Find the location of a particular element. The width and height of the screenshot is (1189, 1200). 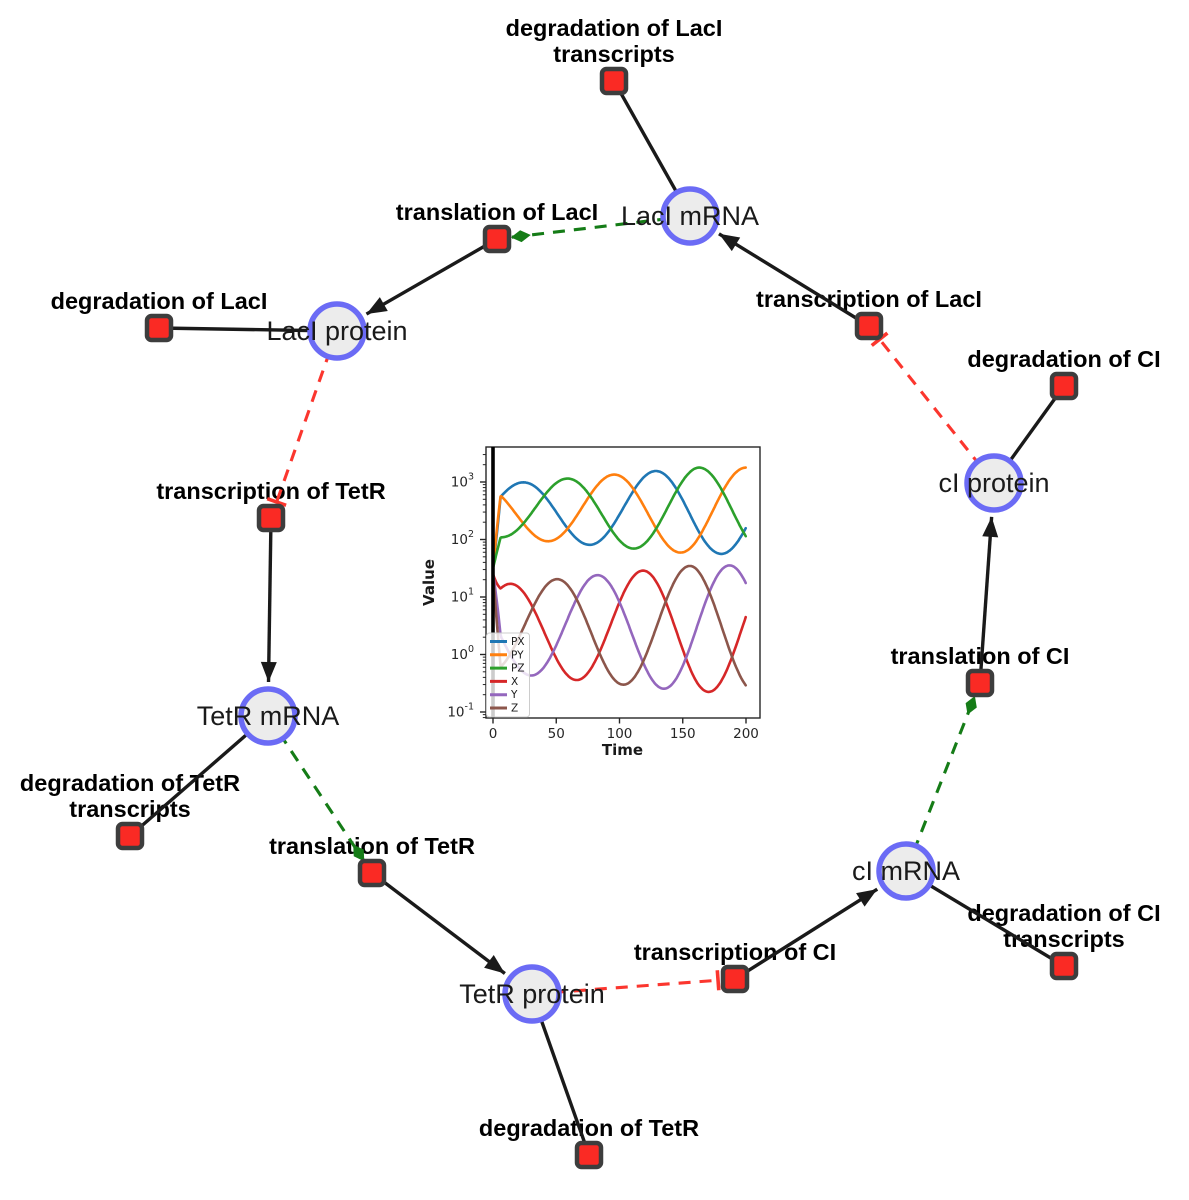

chart-x-tick-label: 150 is located at coordinates (683, 734).